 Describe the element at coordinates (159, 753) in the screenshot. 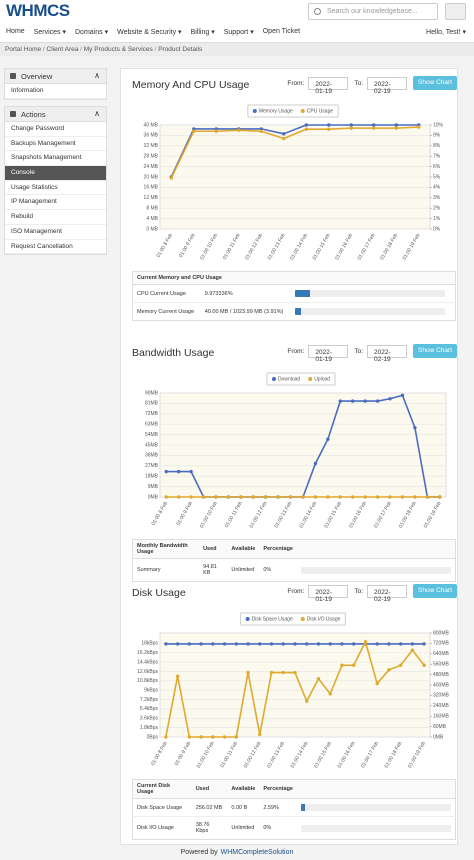

I see `x-tick-label: 01:00 8 Feb` at that location.